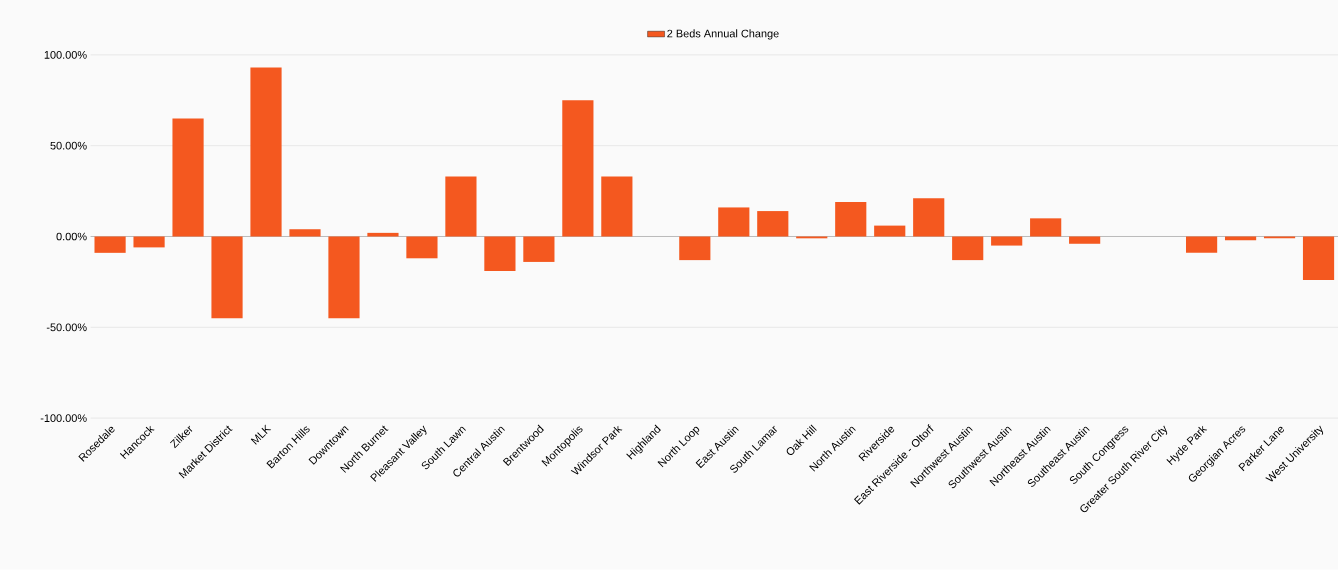  What do you see at coordinates (63, 418) in the screenshot?
I see `y-tick-label: -100.00%` at bounding box center [63, 418].